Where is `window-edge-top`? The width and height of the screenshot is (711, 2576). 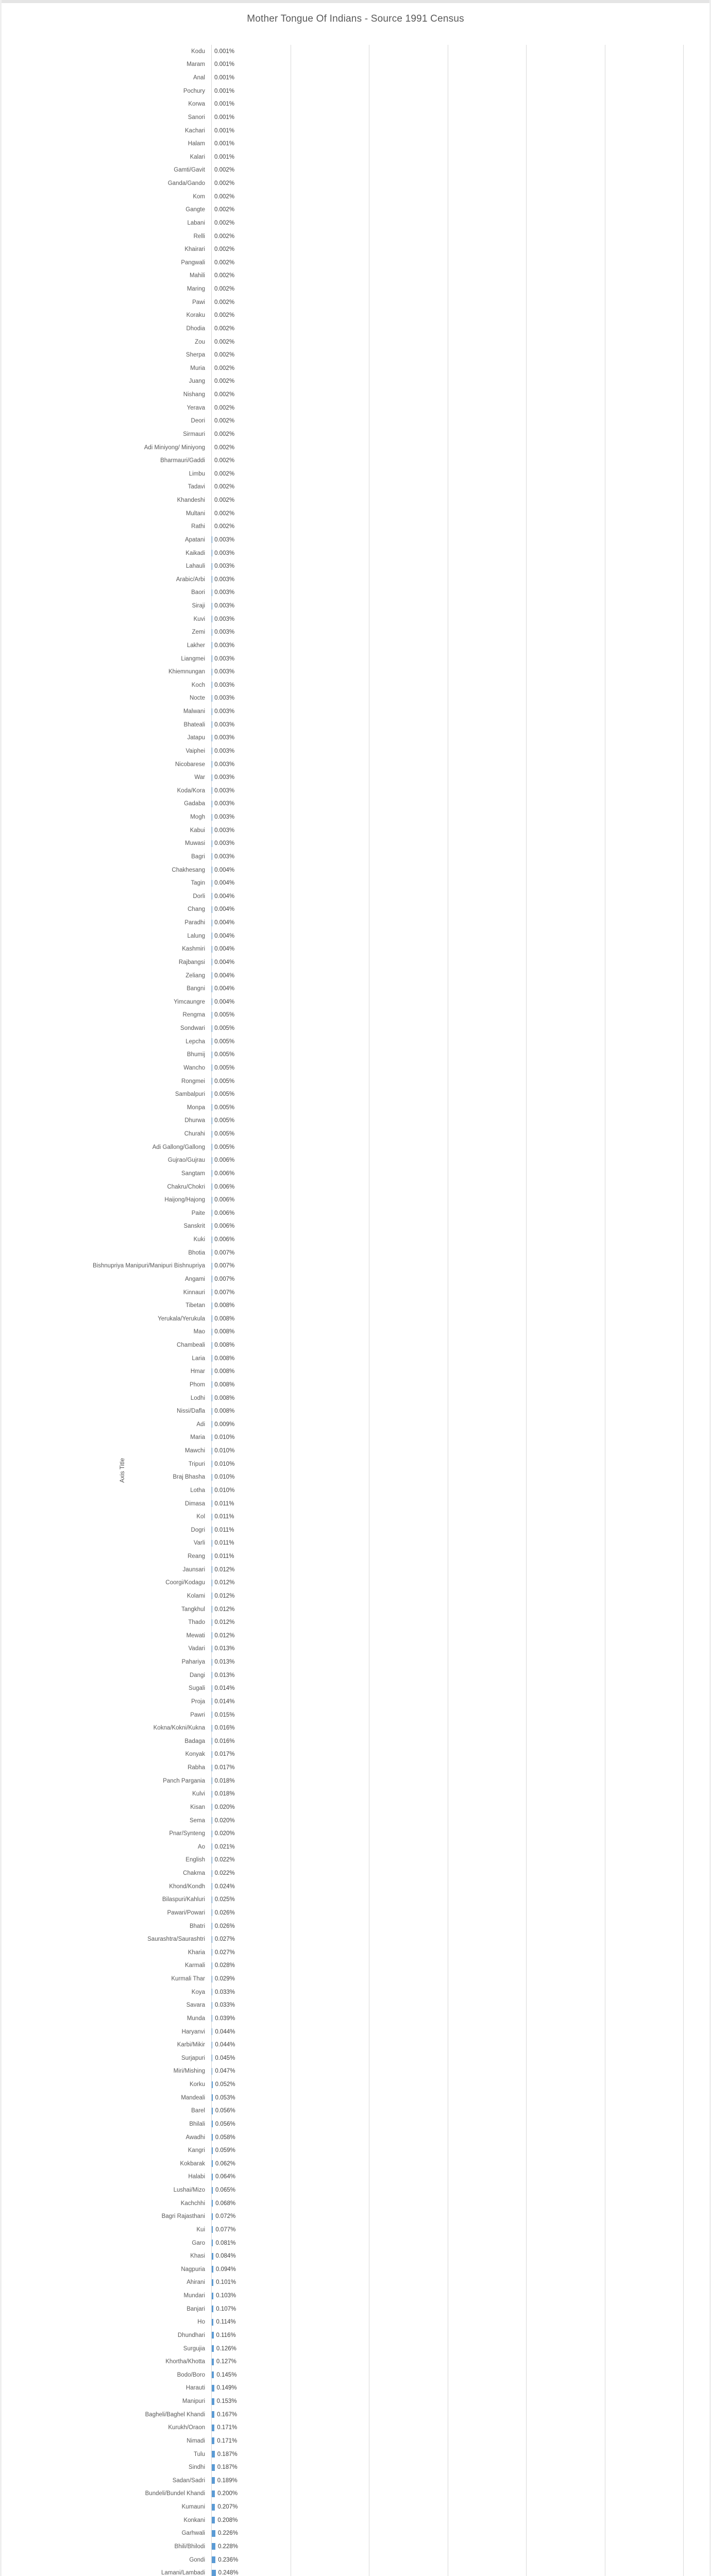
window-edge-top is located at coordinates (355, 1).